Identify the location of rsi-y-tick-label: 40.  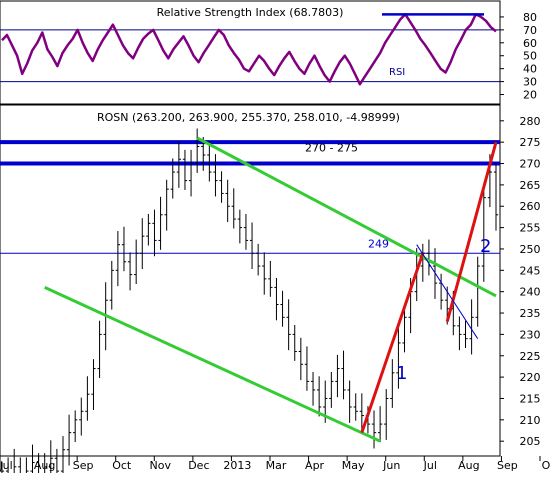
(530, 69).